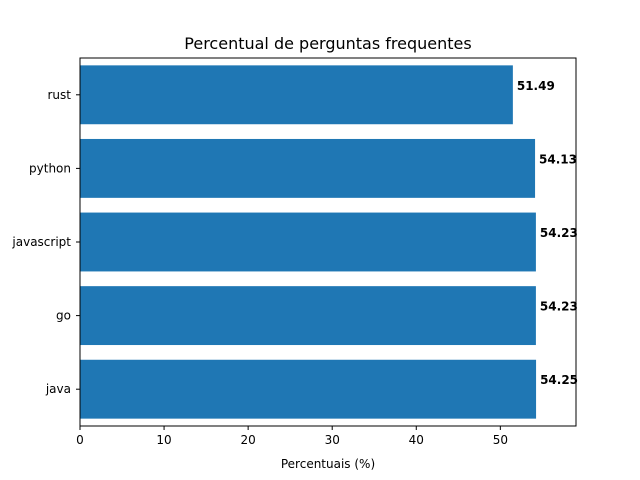 The height and width of the screenshot is (480, 640). What do you see at coordinates (41, 242) in the screenshot?
I see `y-tick-label-javascript: javascript` at bounding box center [41, 242].